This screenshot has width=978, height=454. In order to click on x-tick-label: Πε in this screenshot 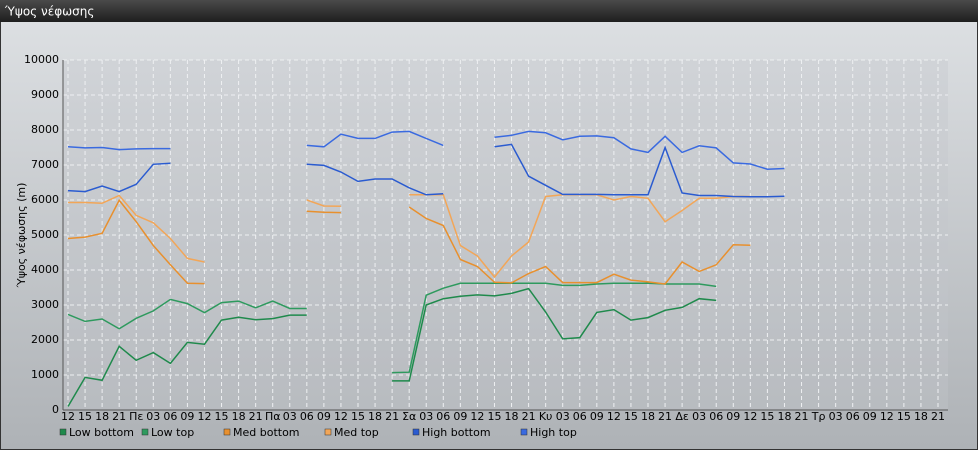, I will do `click(136, 416)`.